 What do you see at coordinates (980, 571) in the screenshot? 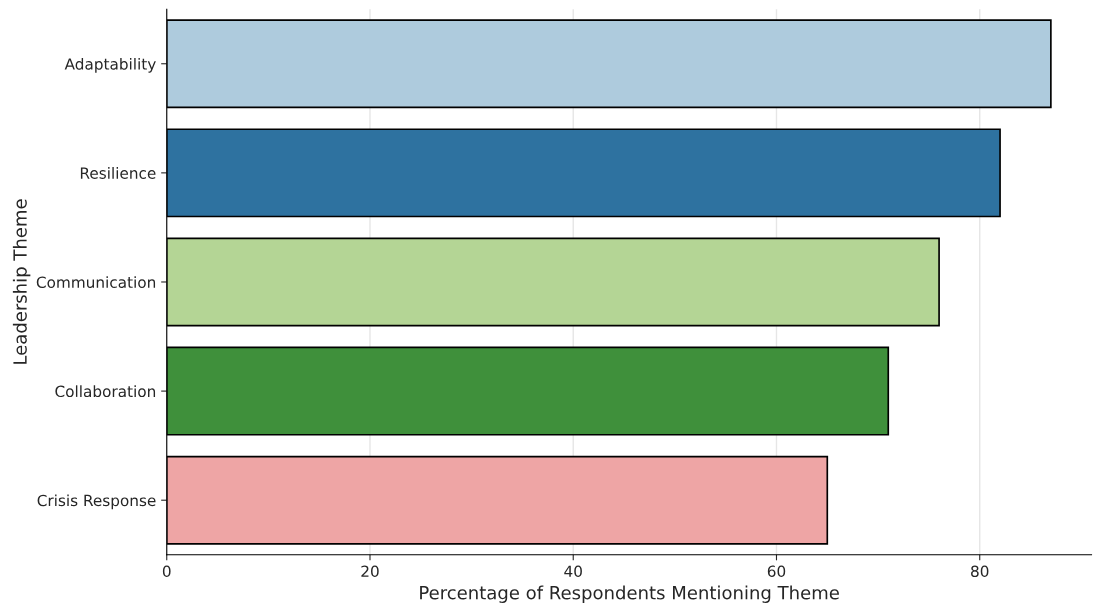
I see `x-tick-label: 80` at bounding box center [980, 571].